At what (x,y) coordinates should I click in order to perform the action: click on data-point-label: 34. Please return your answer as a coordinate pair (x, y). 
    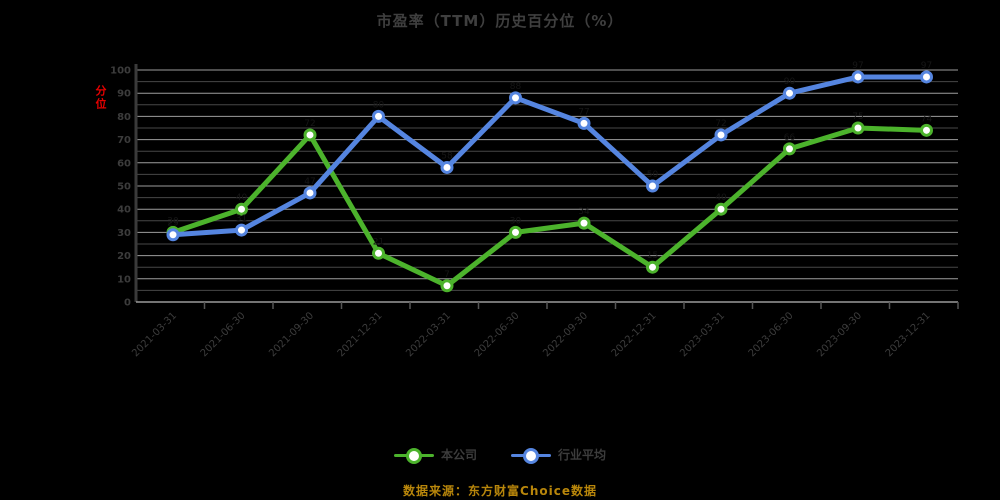
    Looking at the image, I should click on (584, 212).